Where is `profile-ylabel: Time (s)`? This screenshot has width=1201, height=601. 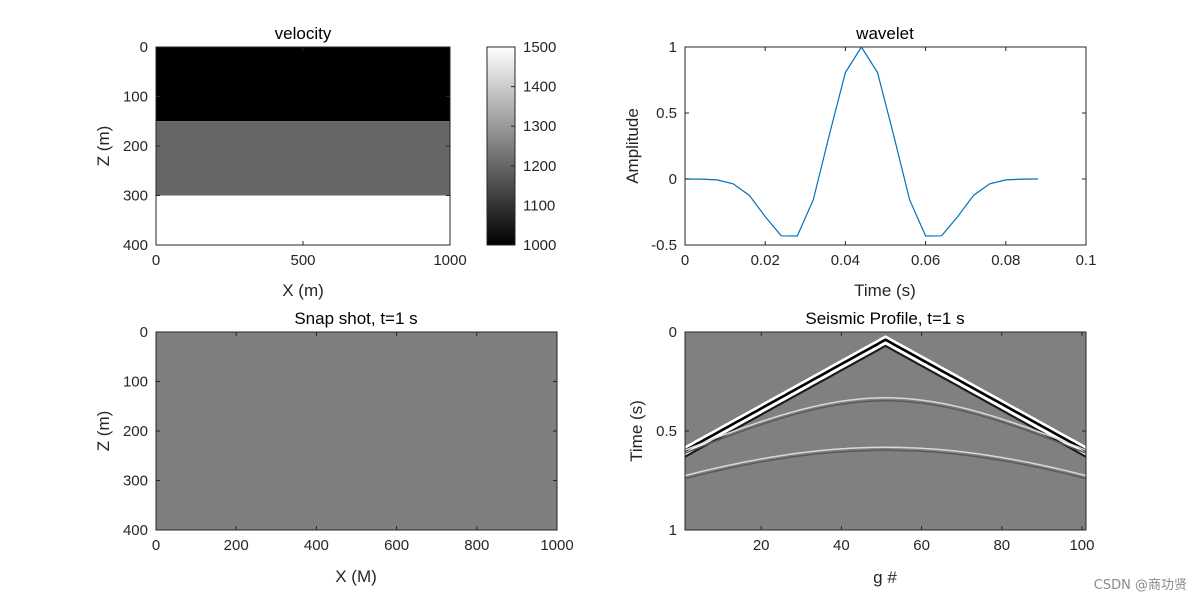 profile-ylabel: Time (s) is located at coordinates (636, 431).